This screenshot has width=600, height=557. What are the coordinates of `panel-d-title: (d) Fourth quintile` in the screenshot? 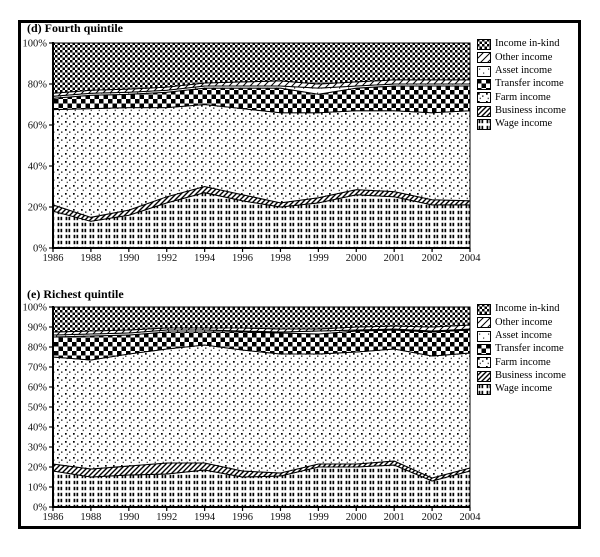 It's located at (75, 28).